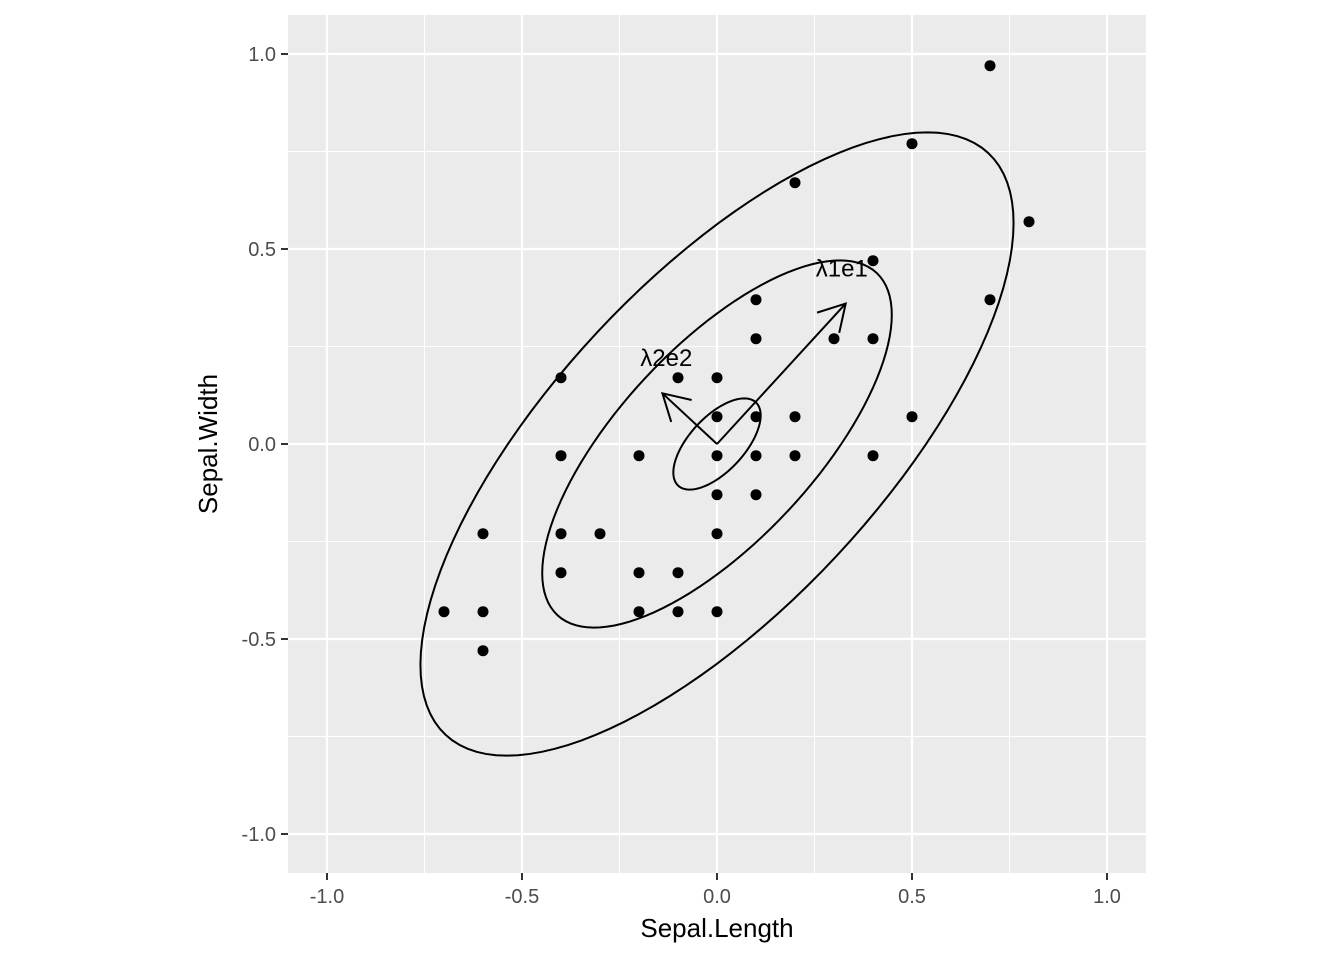 This screenshot has width=1344, height=960. What do you see at coordinates (716, 928) in the screenshot?
I see `x-axis-title: Sepal.Length` at bounding box center [716, 928].